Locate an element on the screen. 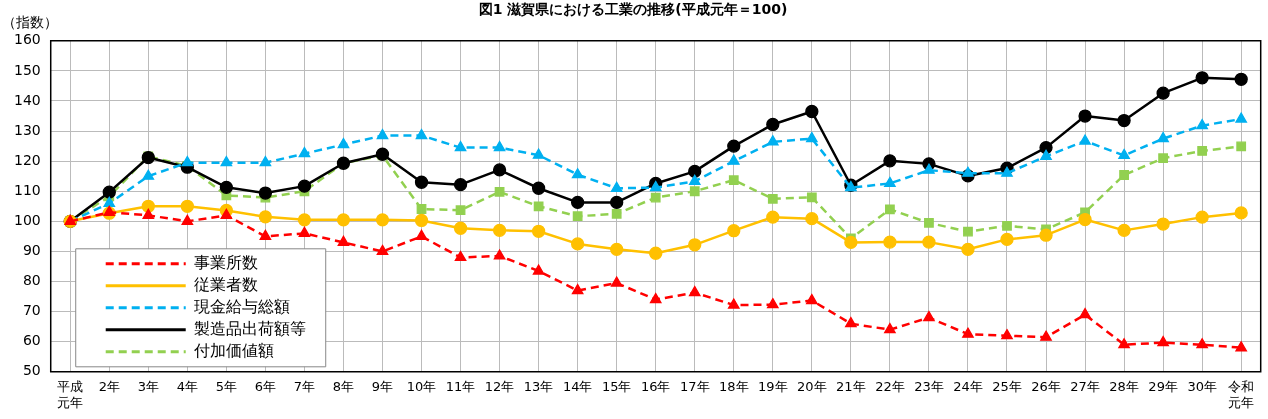 The height and width of the screenshot is (419, 1268). x-tick-label: 15年 is located at coordinates (616, 386).